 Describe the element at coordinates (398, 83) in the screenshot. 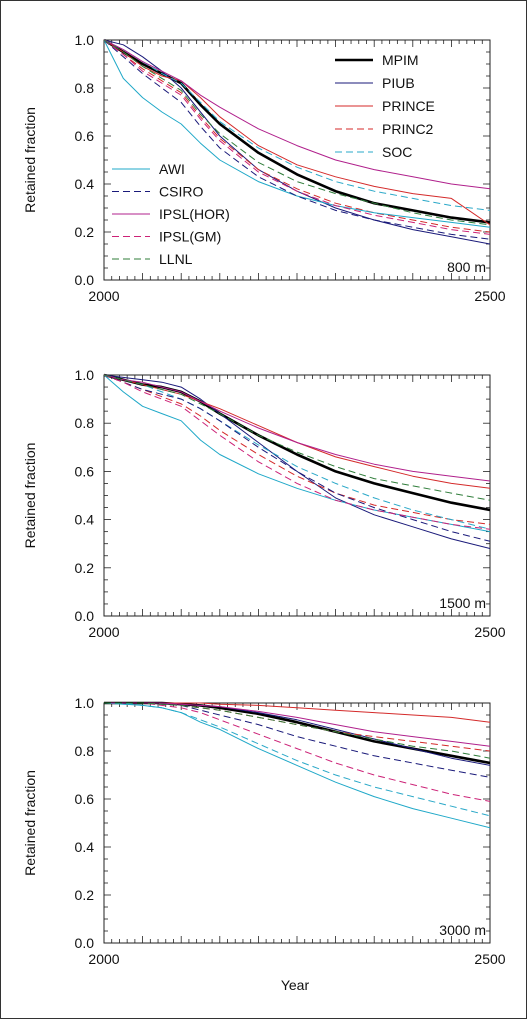

I see `legend-label: PIUB` at that location.